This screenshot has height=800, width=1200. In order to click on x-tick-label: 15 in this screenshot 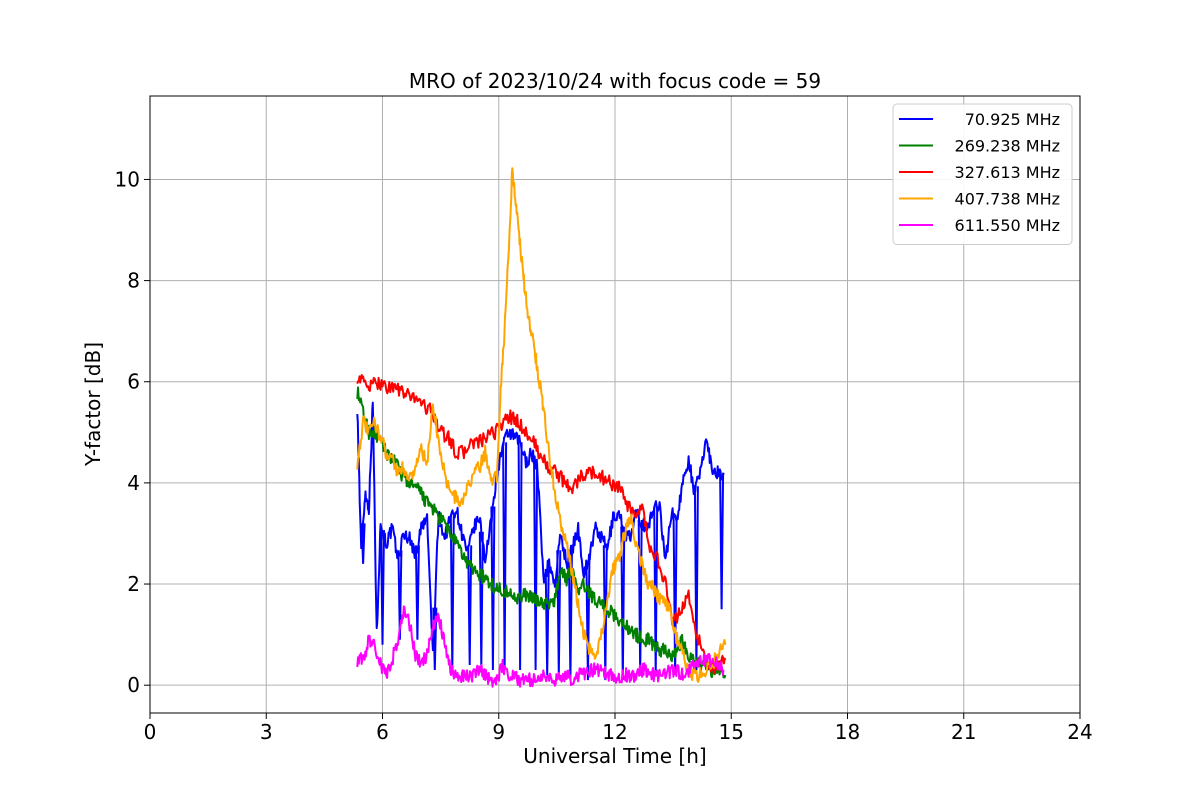, I will do `click(731, 732)`.